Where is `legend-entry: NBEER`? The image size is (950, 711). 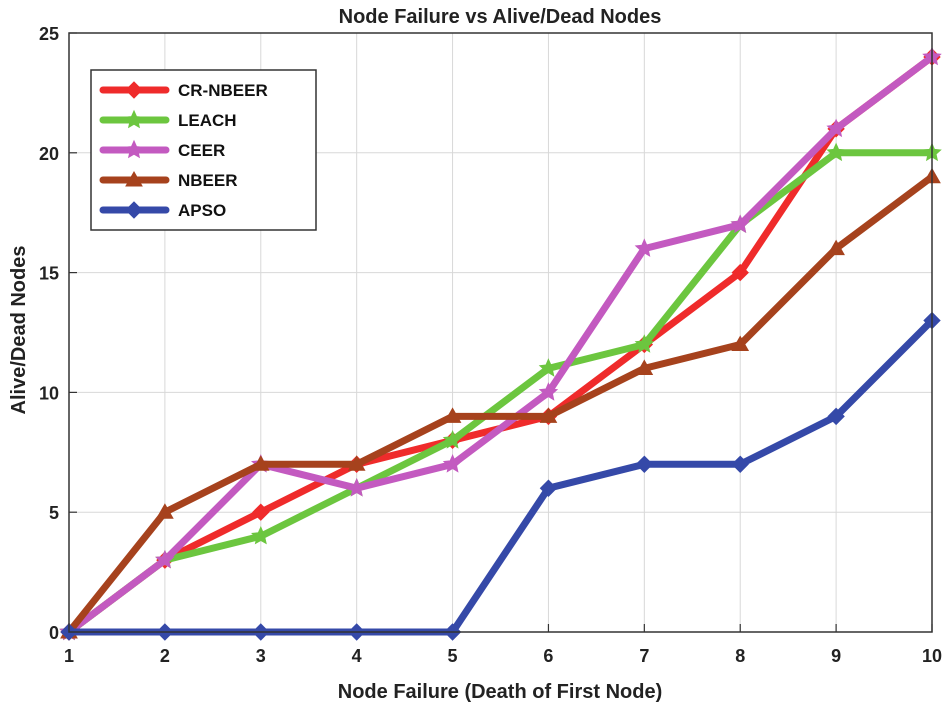 legend-entry: NBEER is located at coordinates (168, 180).